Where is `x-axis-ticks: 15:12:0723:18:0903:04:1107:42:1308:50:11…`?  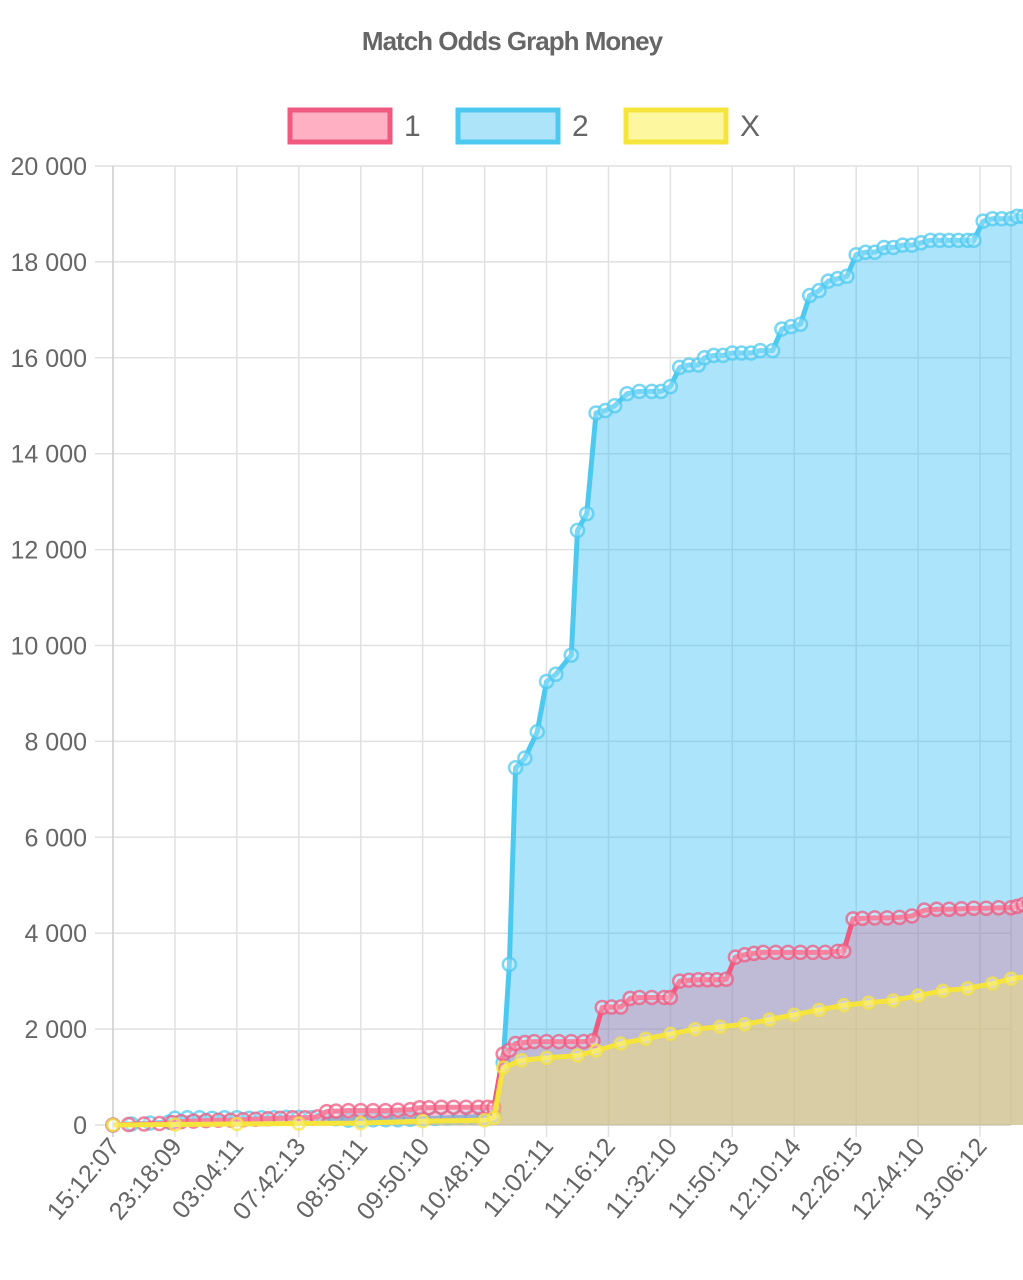 x-axis-ticks: 15:12:0723:18:0903:04:1107:42:1308:50:11… is located at coordinates (517, 1179).